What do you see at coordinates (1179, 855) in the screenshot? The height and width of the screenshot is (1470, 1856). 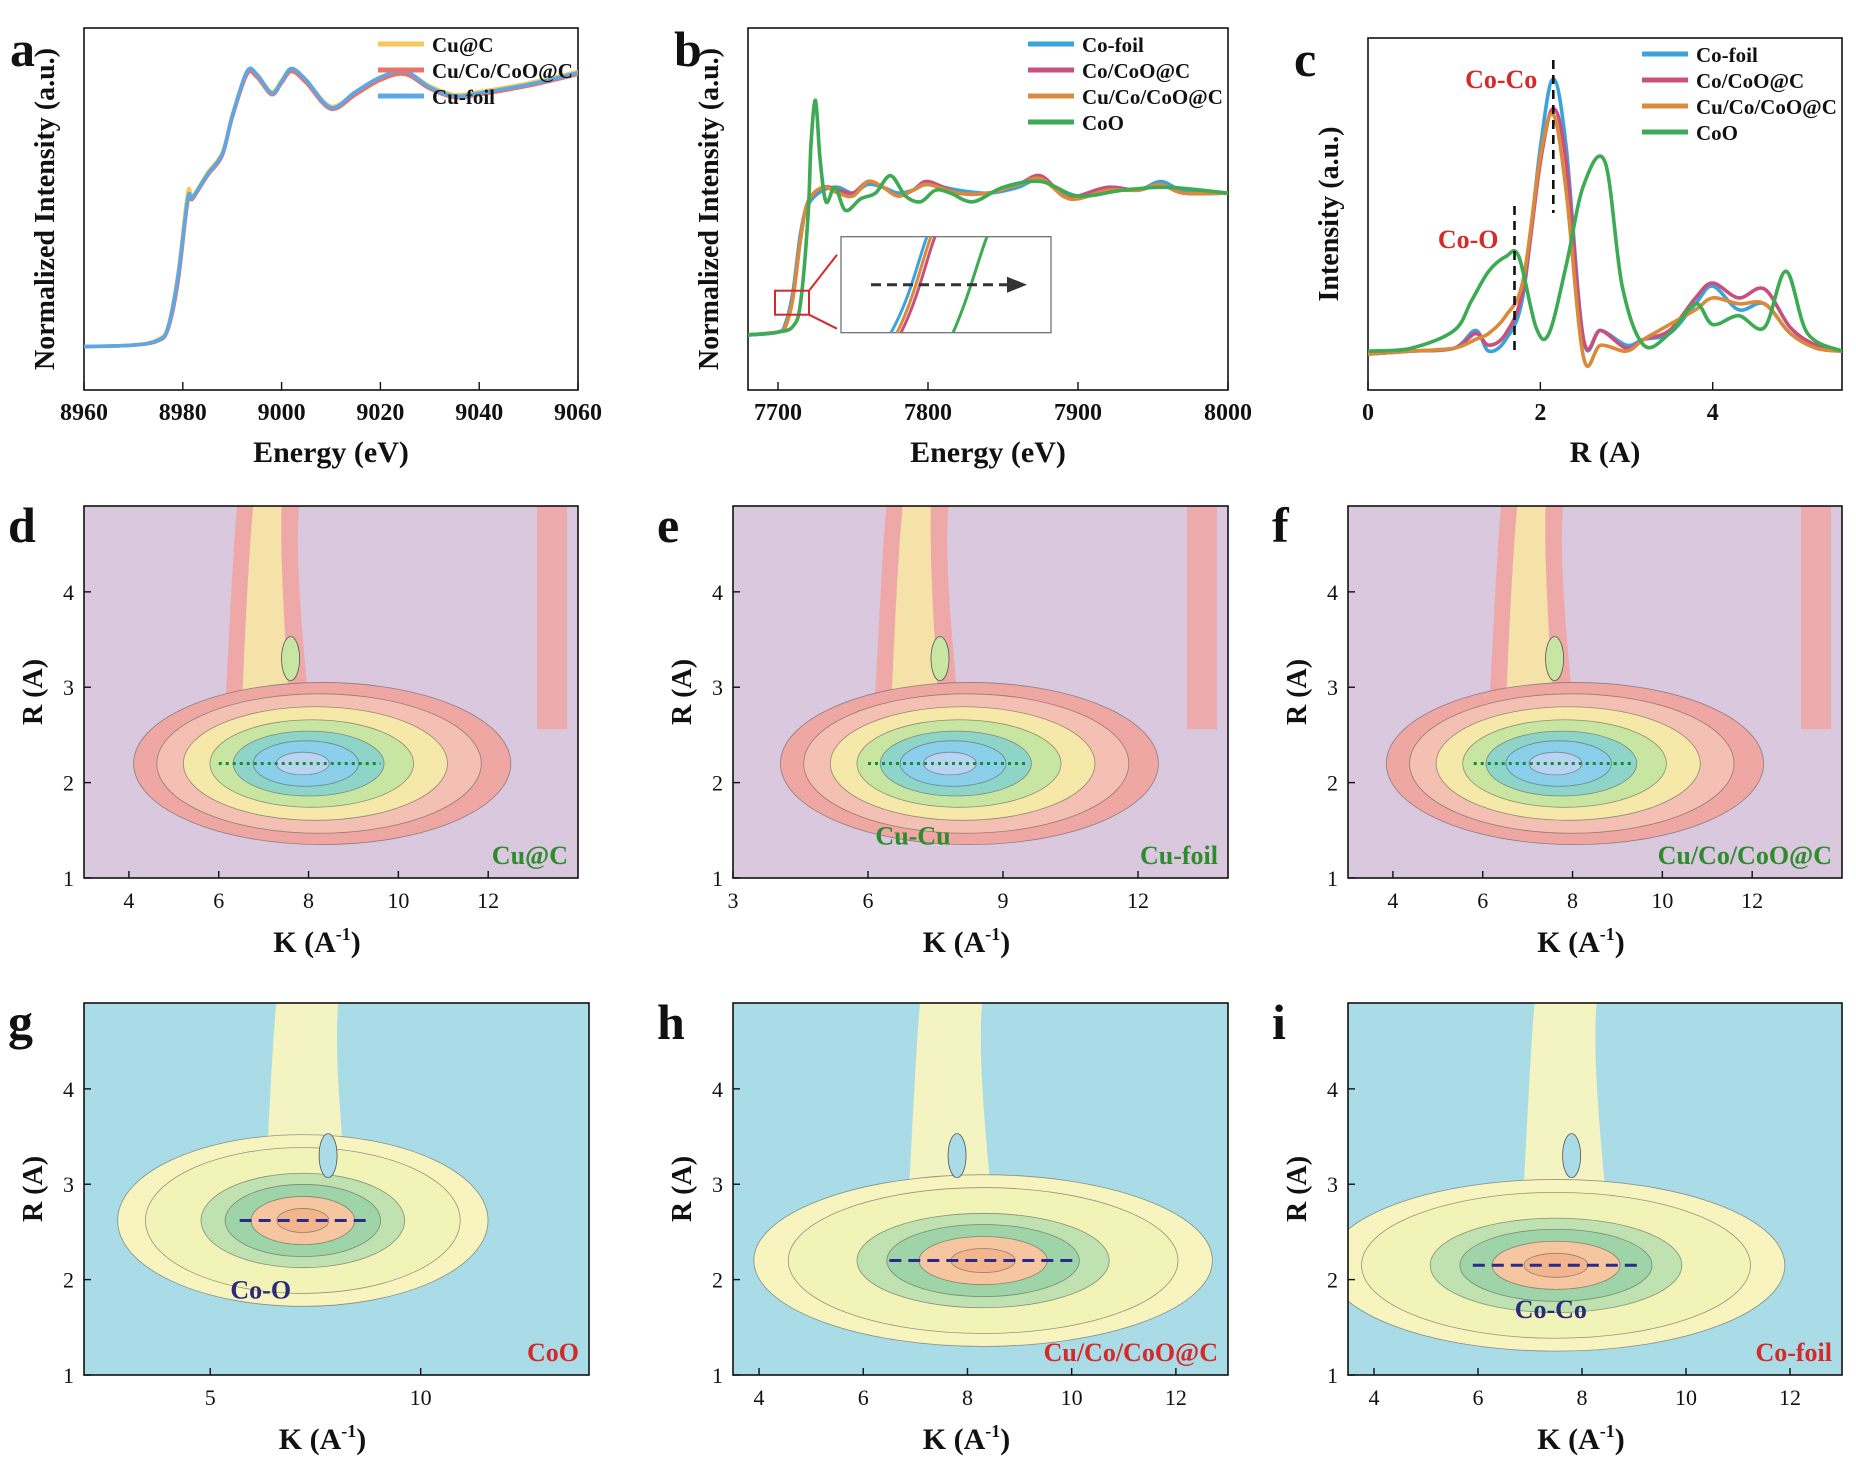 I see `sample-label: Cu-foil` at bounding box center [1179, 855].